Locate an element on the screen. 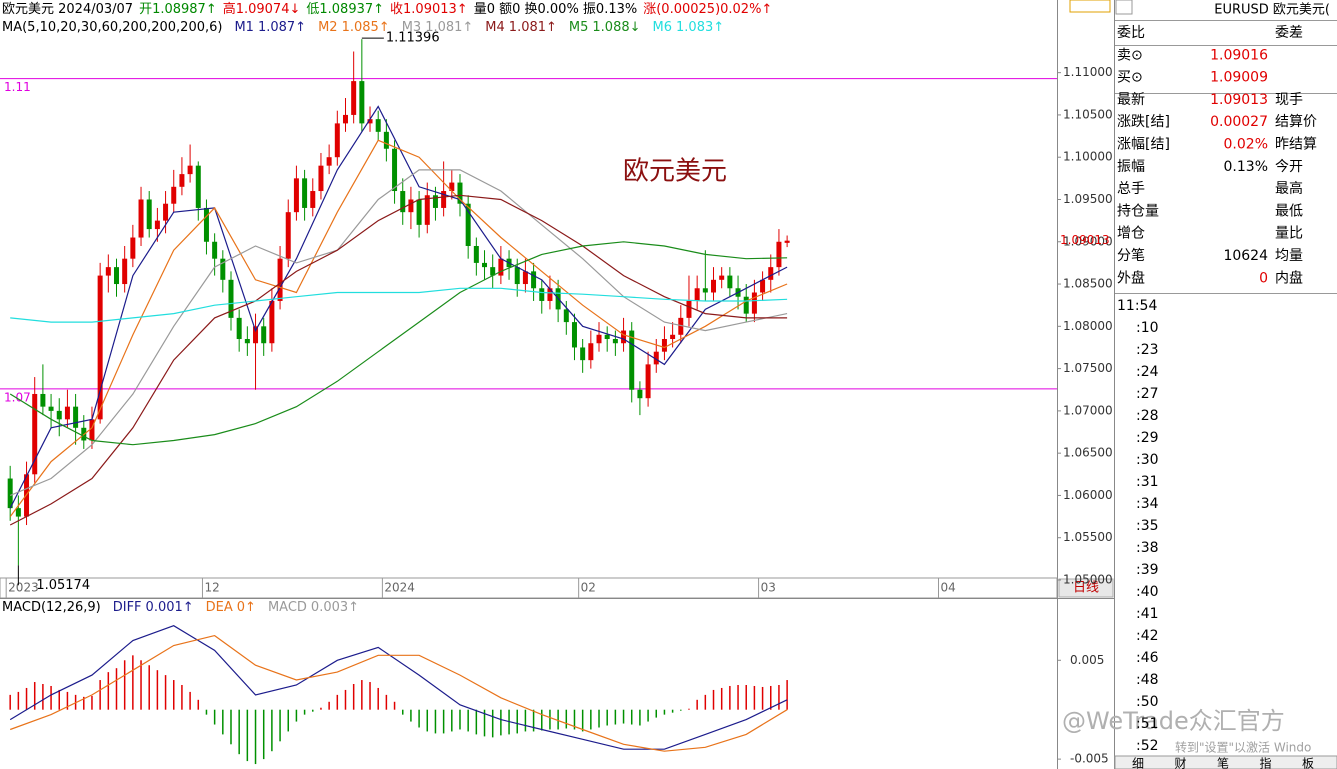 This screenshot has width=1337, height=769. x-tick-label: 03 is located at coordinates (768, 588).